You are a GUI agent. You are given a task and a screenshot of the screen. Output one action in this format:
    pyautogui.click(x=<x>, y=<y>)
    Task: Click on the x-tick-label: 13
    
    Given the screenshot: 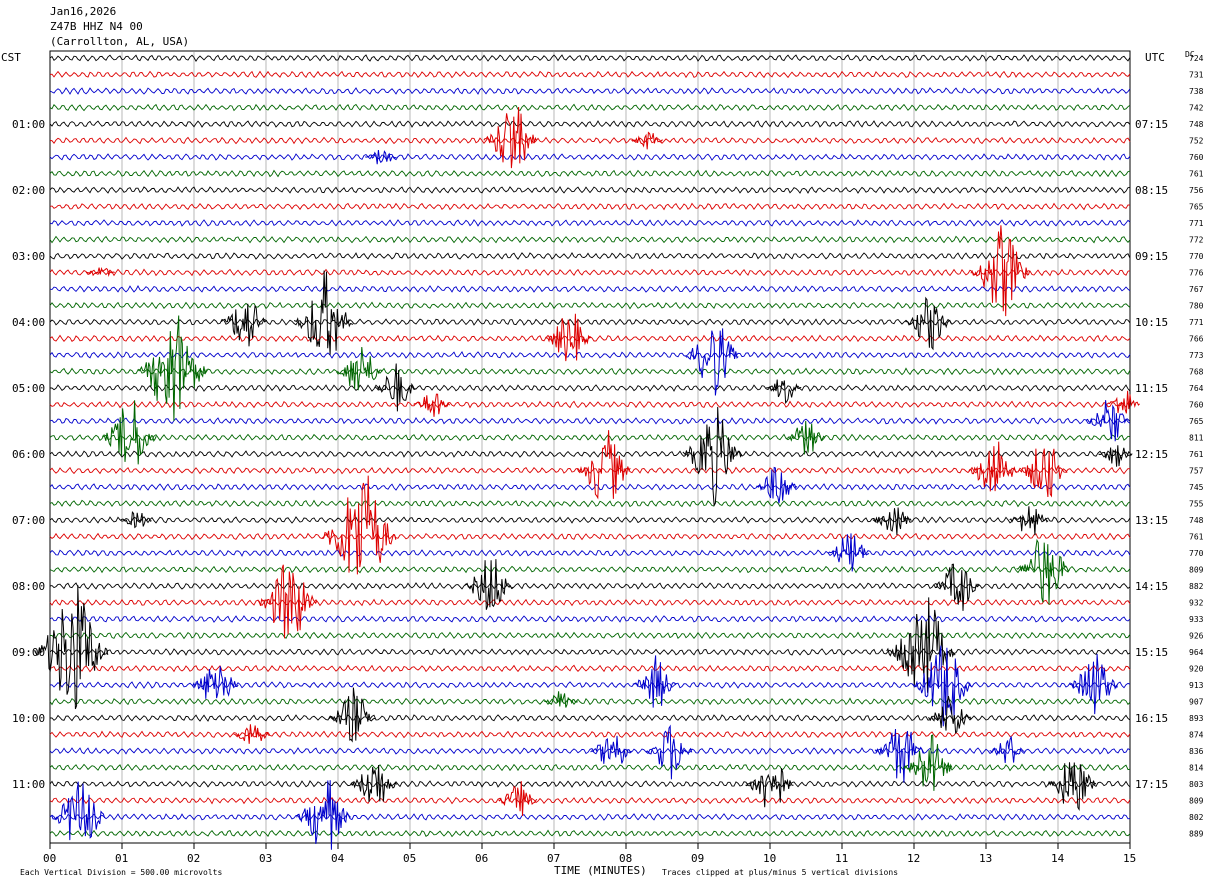 What is the action you would take?
    pyautogui.click(x=985, y=858)
    